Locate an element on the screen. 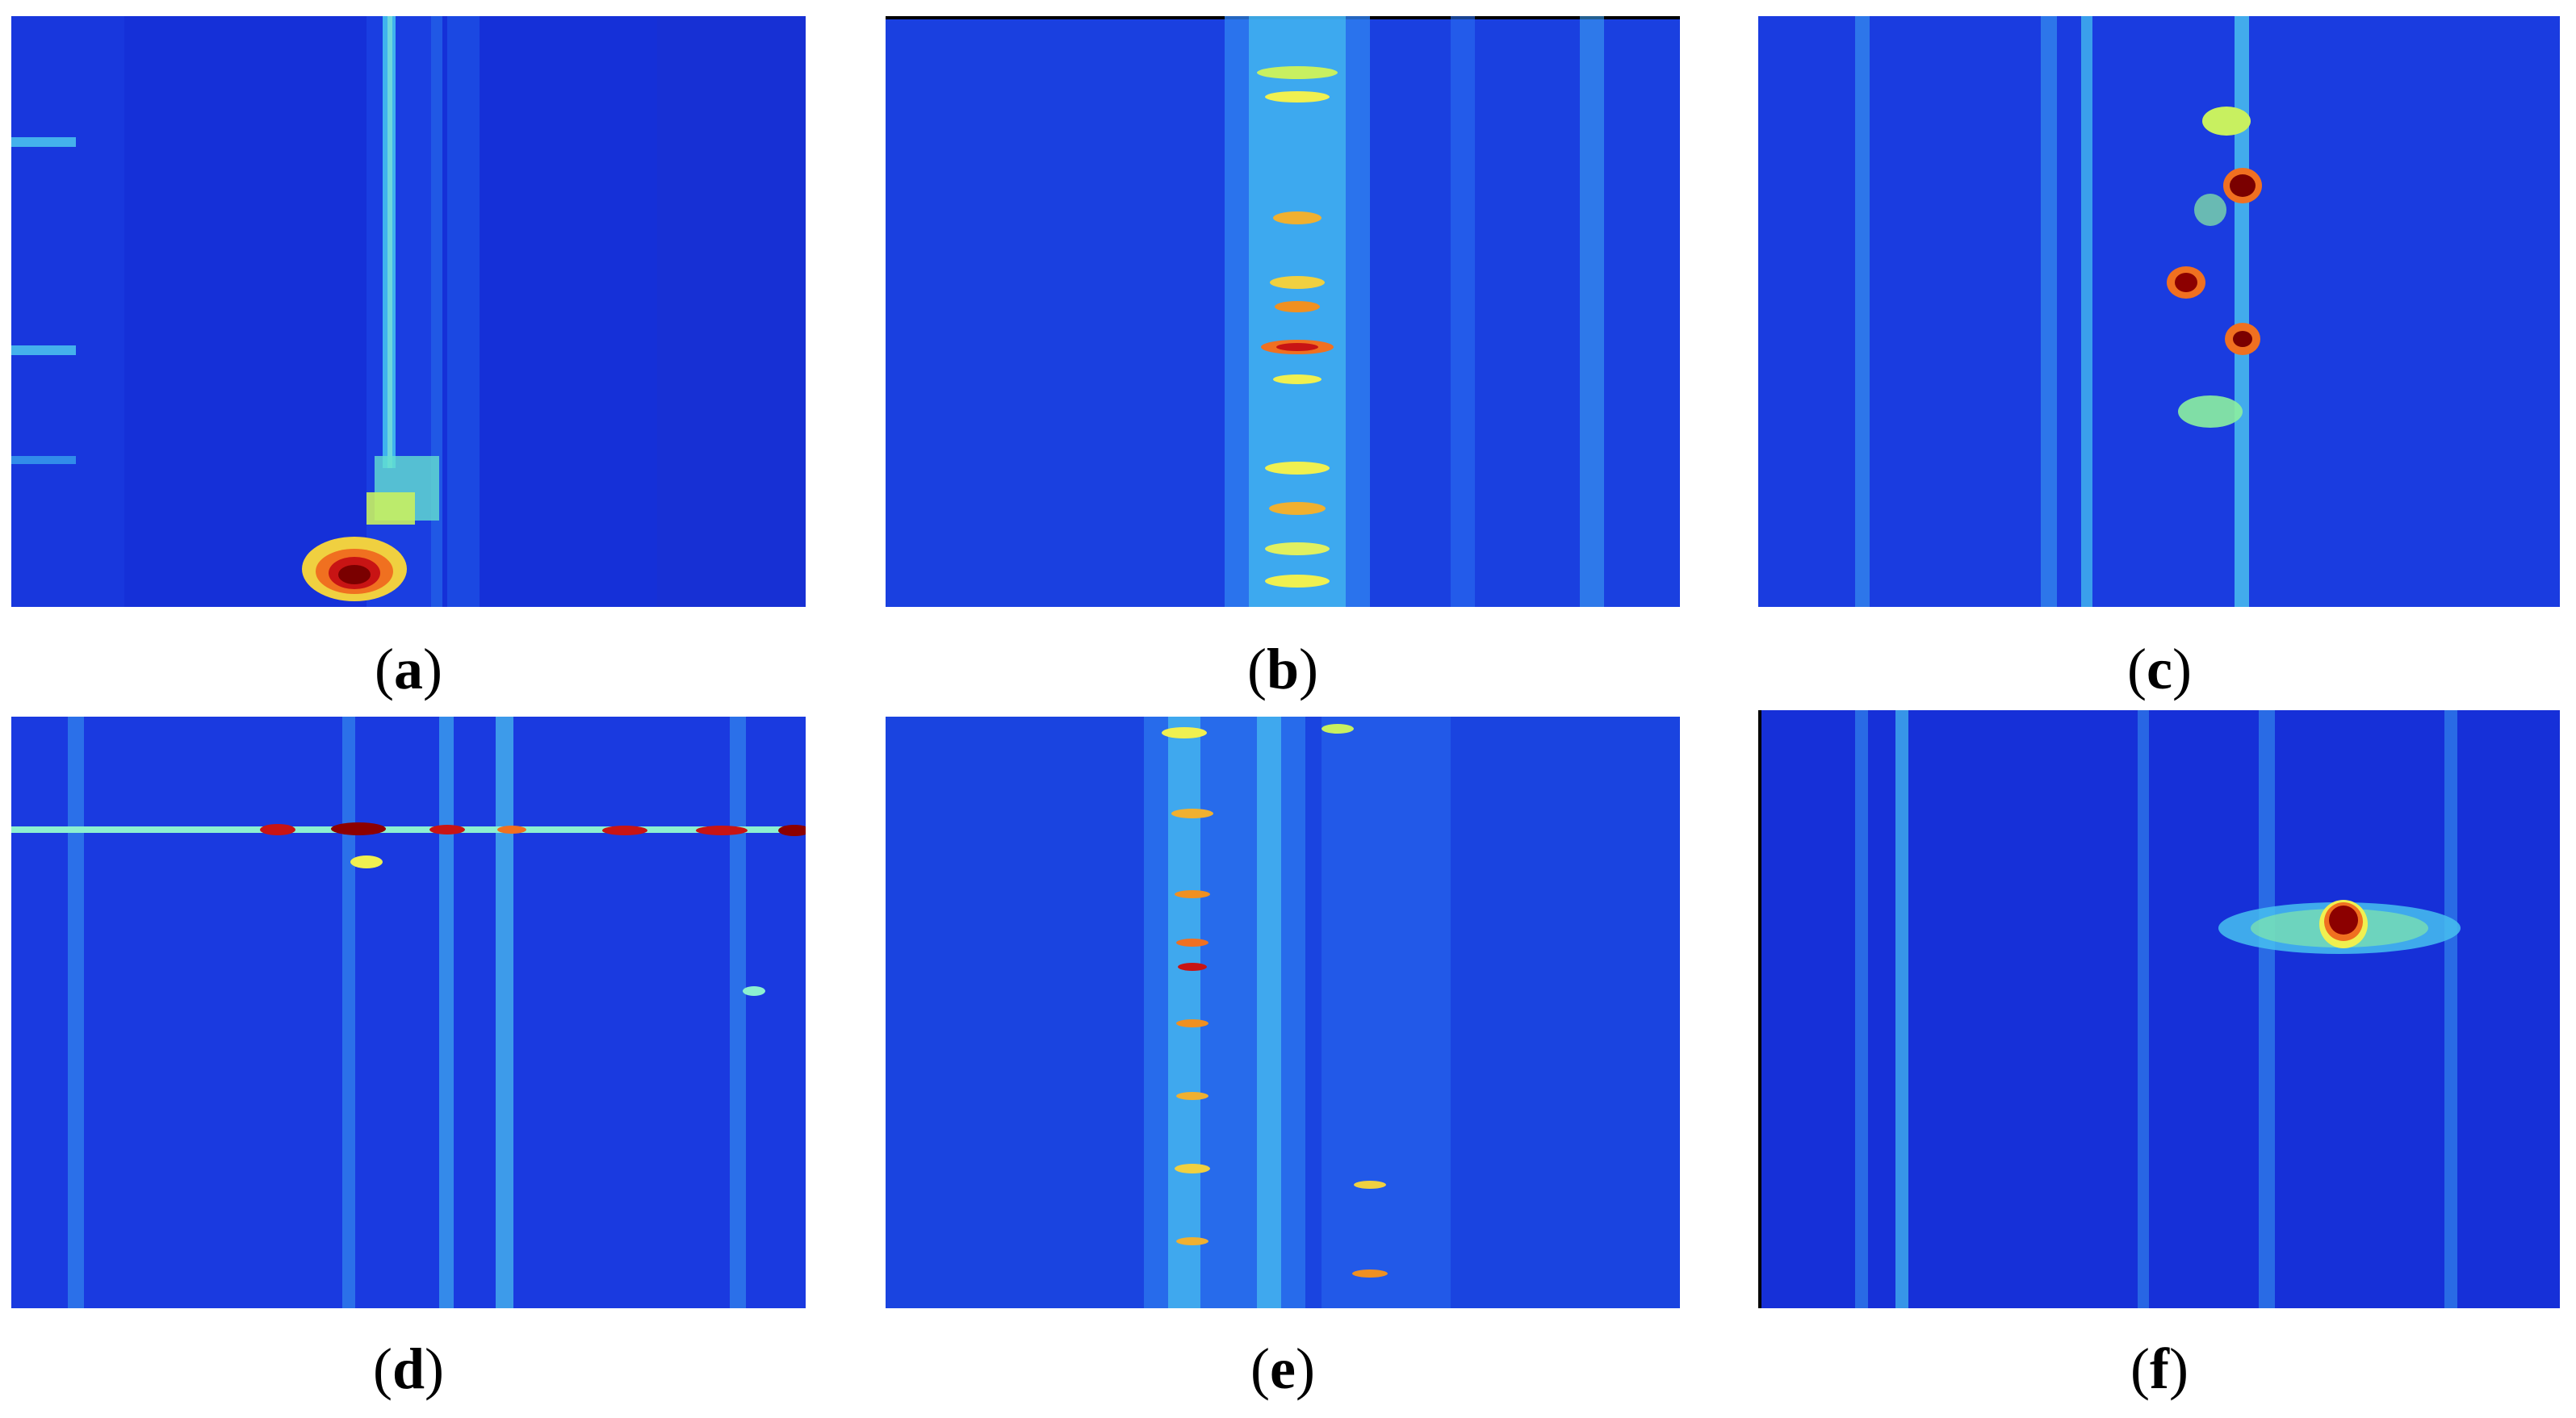 The height and width of the screenshot is (1418, 2576). panel-label-a: (a) is located at coordinates (408, 669).